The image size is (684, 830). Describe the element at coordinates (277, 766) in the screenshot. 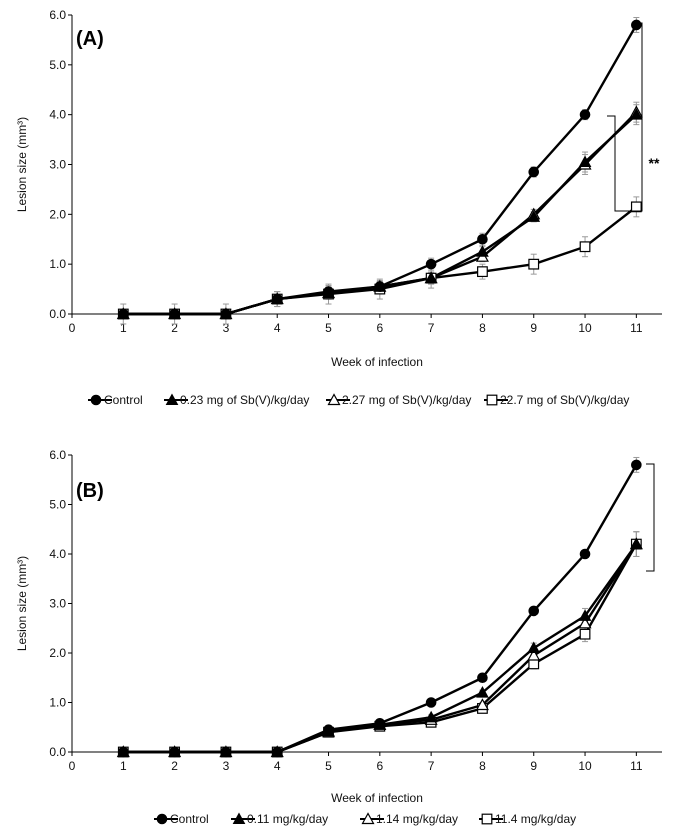

I see `x-tick-label: 4` at that location.